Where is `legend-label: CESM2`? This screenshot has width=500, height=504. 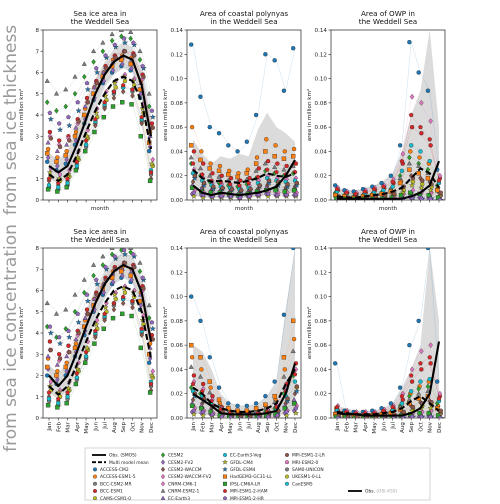
legend-label: CESM2 is located at coordinates (175, 456).